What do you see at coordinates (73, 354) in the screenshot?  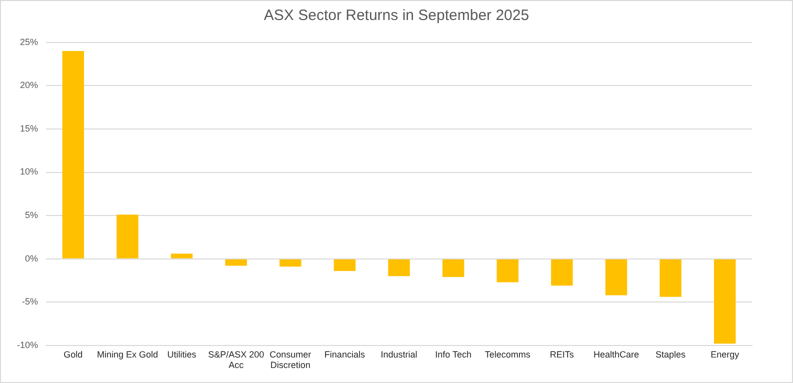 I see `x-tick-label: Gold` at bounding box center [73, 354].